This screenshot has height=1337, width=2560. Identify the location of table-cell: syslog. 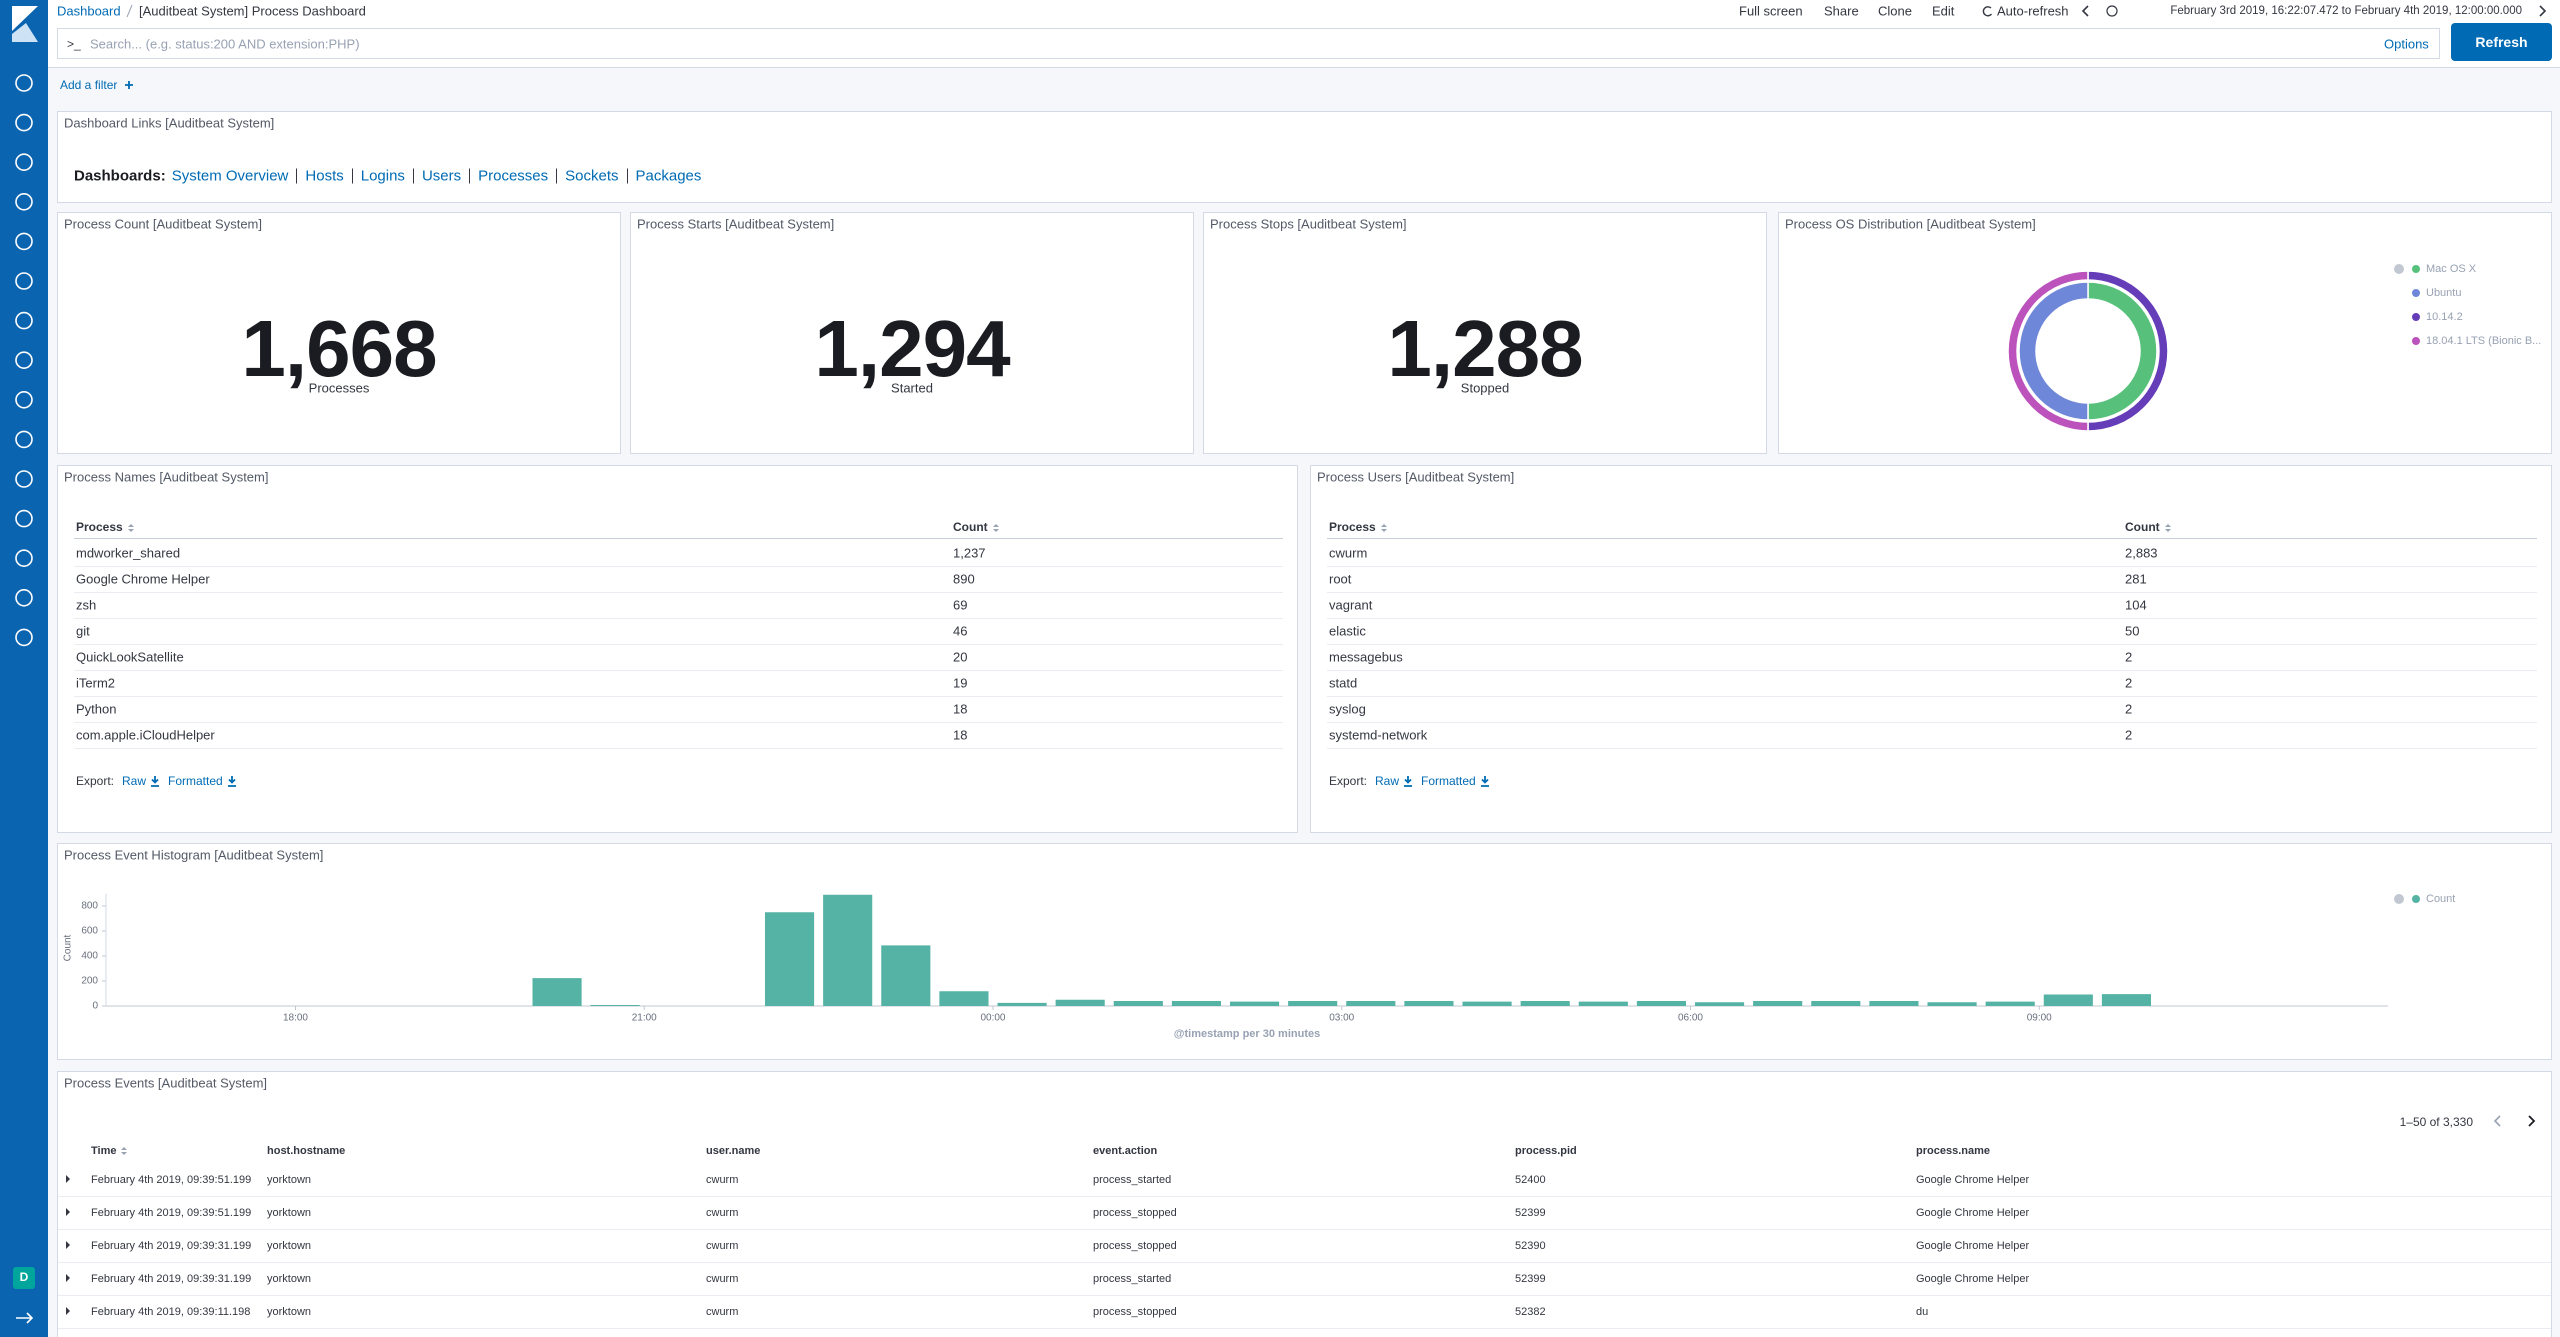
(1347, 709).